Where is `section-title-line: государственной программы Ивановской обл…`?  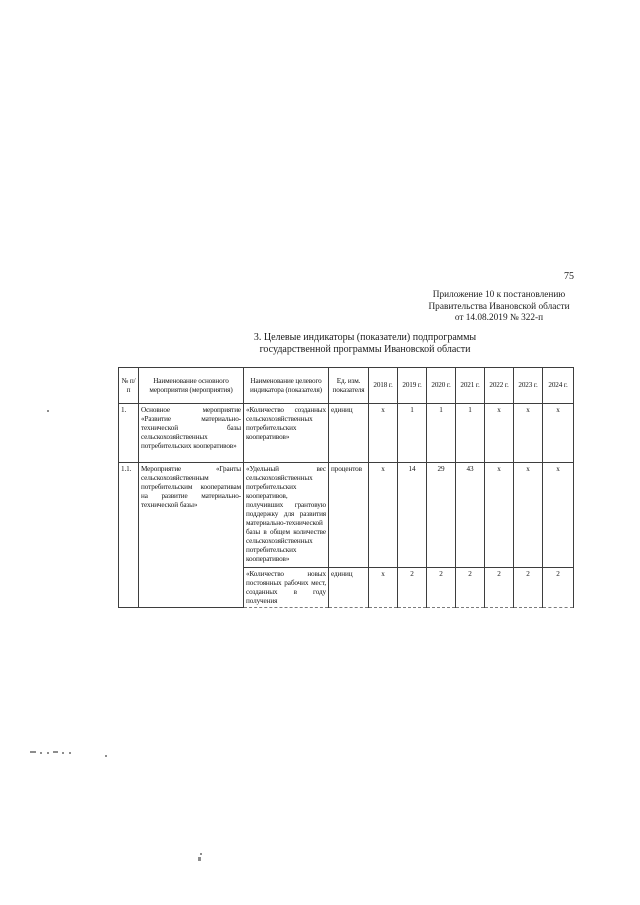 section-title-line: государственной программы Ивановской обл… is located at coordinates (365, 349).